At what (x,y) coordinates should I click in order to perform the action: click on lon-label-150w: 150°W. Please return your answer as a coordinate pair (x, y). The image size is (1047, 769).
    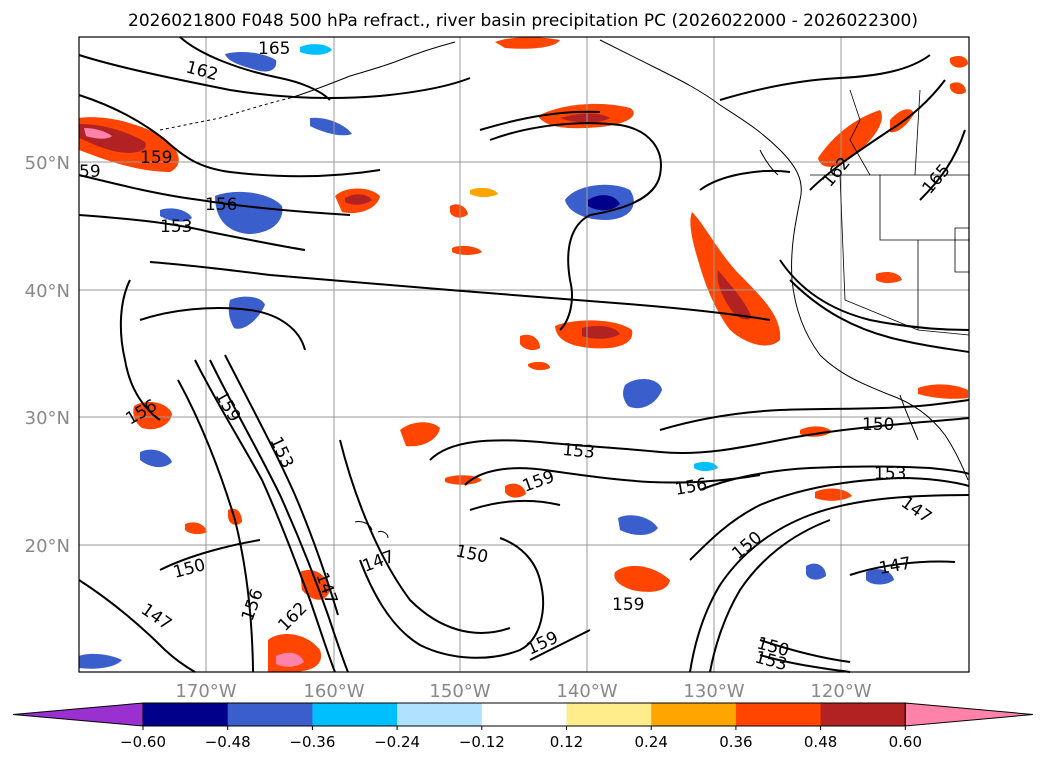
    Looking at the image, I should click on (459, 691).